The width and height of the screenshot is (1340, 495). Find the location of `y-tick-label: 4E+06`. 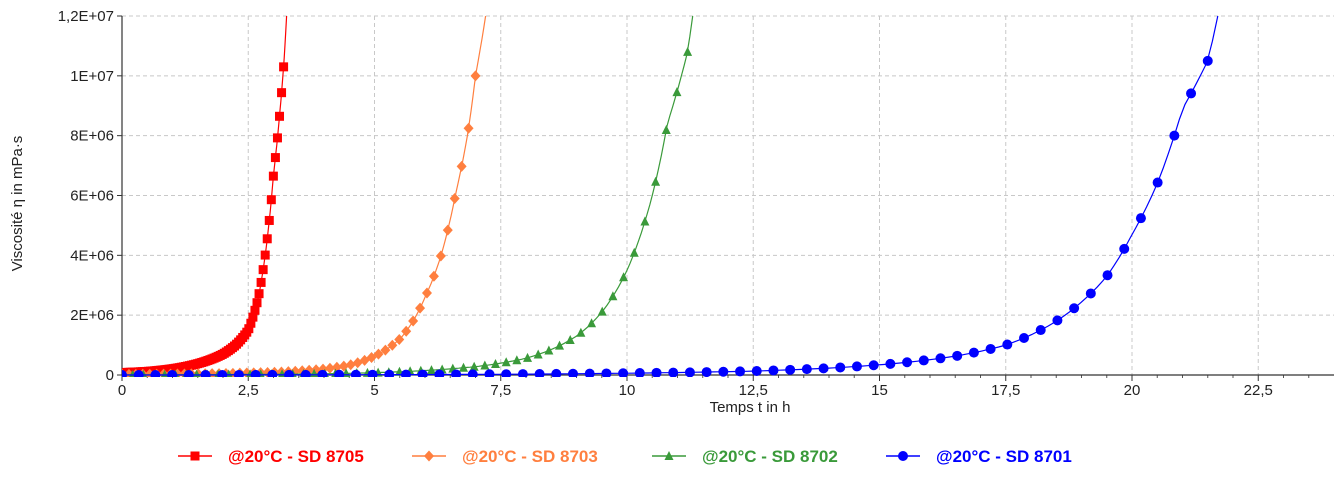

y-tick-label: 4E+06 is located at coordinates (92, 255).